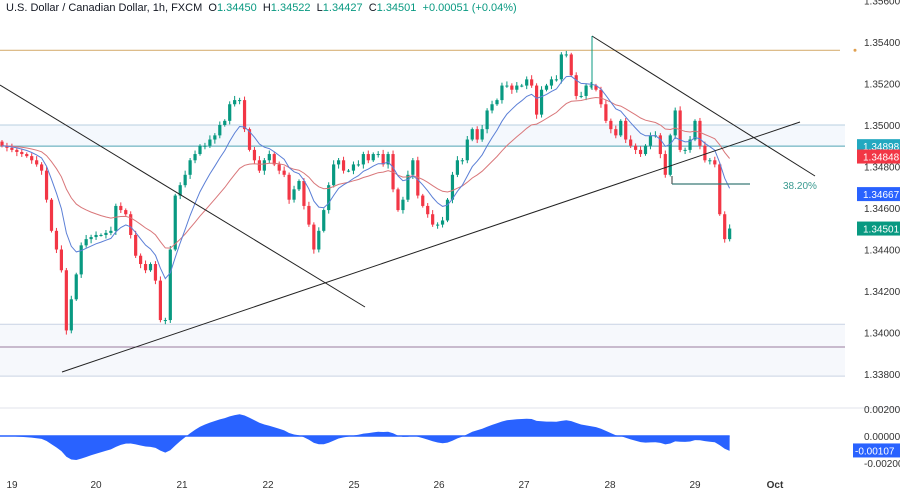  Describe the element at coordinates (342, 8) in the screenshot. I see `low-value: 1.34427` at that location.